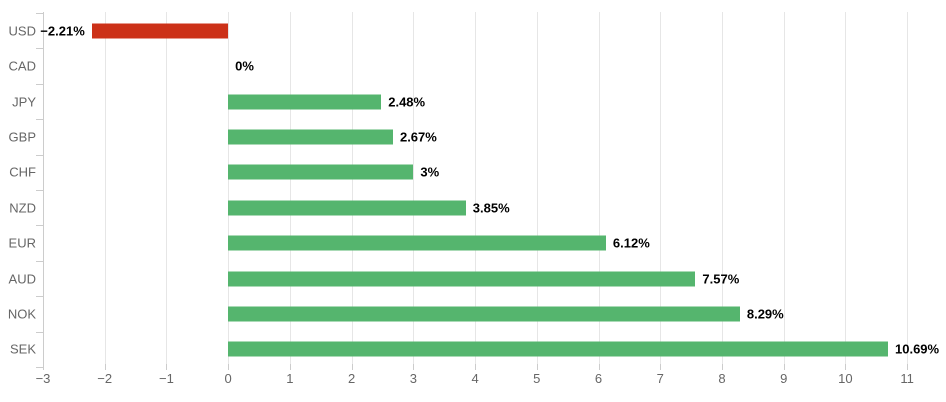 The width and height of the screenshot is (946, 402). What do you see at coordinates (321, 172) in the screenshot?
I see `bar-chf` at bounding box center [321, 172].